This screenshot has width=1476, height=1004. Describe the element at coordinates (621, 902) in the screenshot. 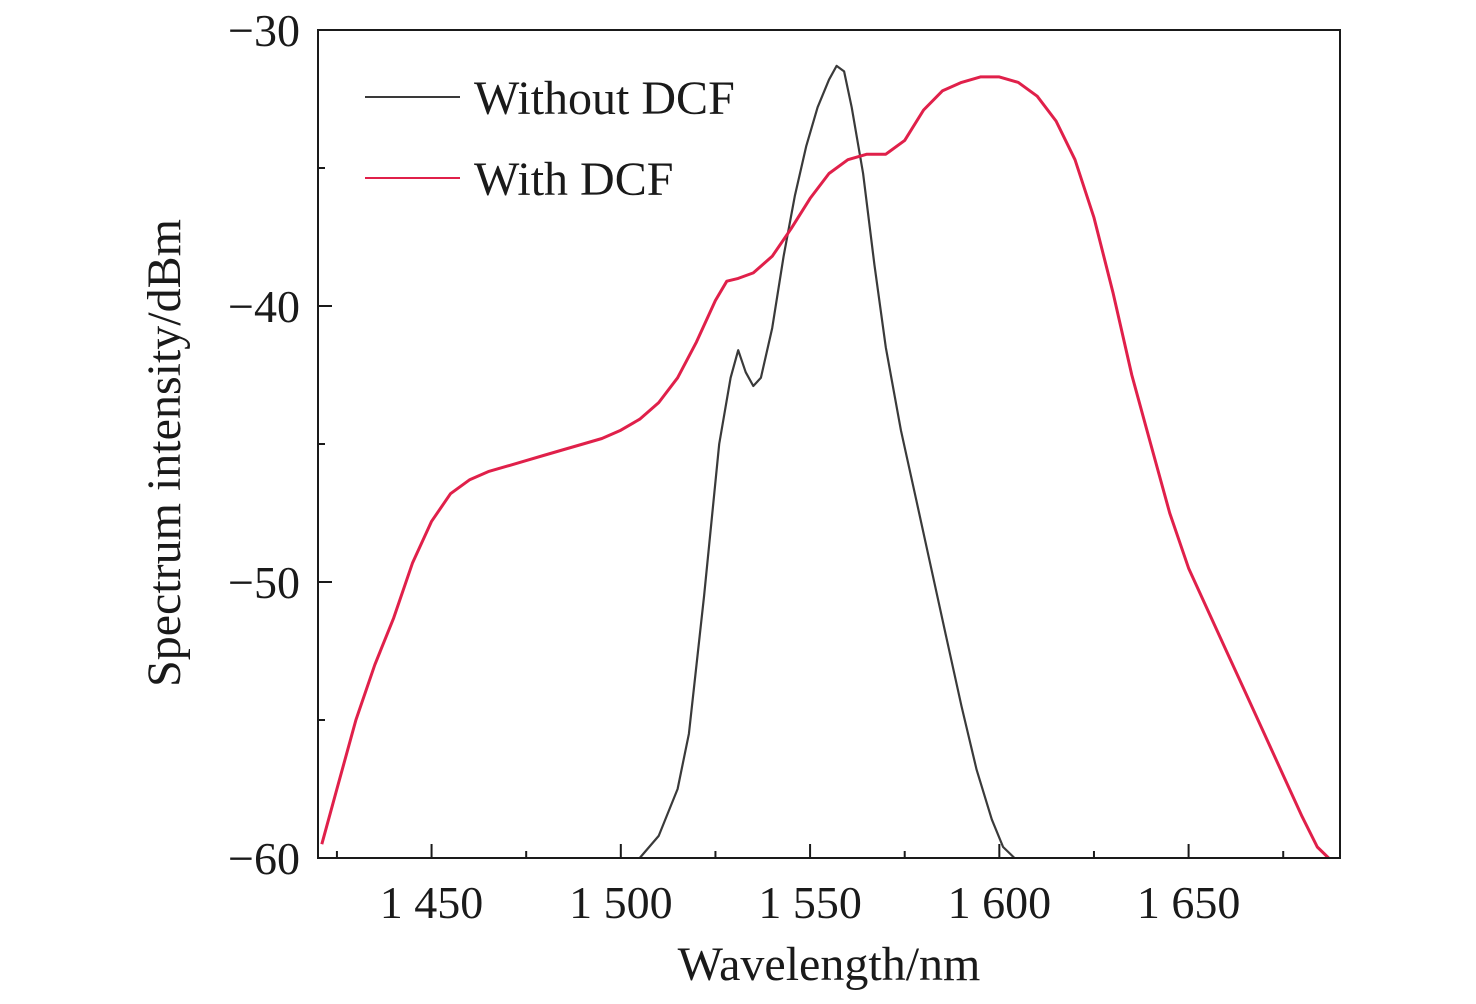

I see `x-tick-label: 1 500` at that location.